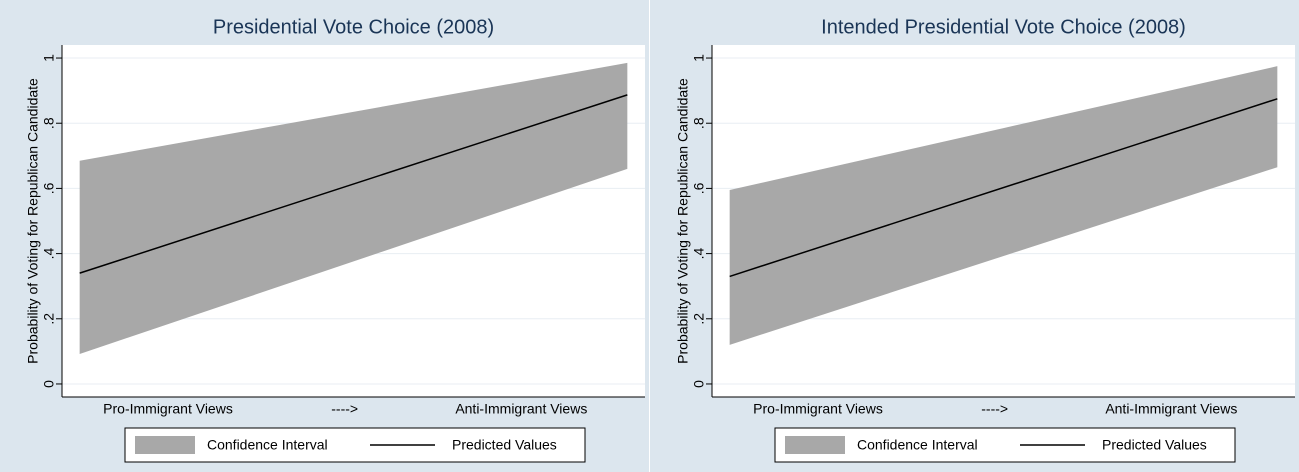 The height and width of the screenshot is (472, 1299). I want to click on chart-title: Intended Presidential Vote Choice (2008), so click(1003, 27).